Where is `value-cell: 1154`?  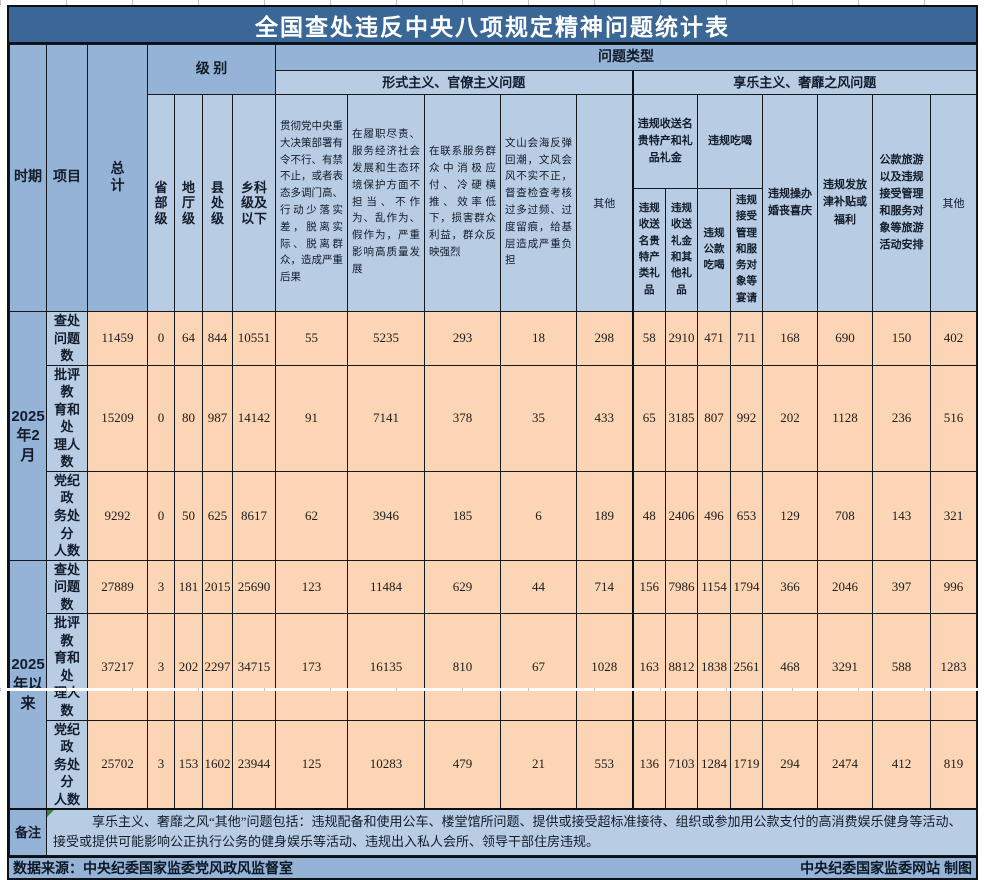
value-cell: 1154 is located at coordinates (714, 587).